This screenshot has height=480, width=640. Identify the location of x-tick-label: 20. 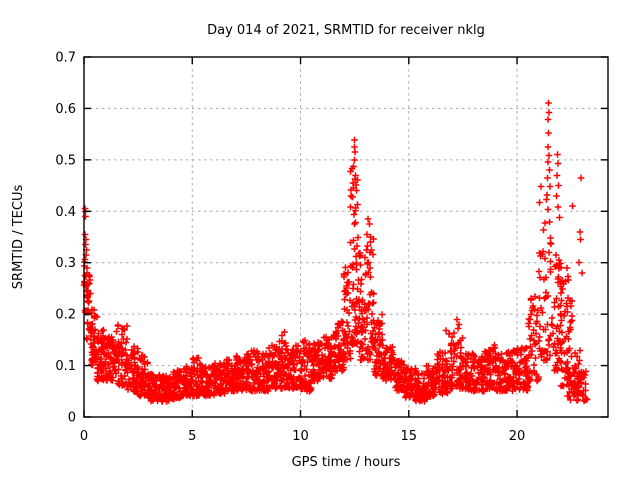
(517, 436).